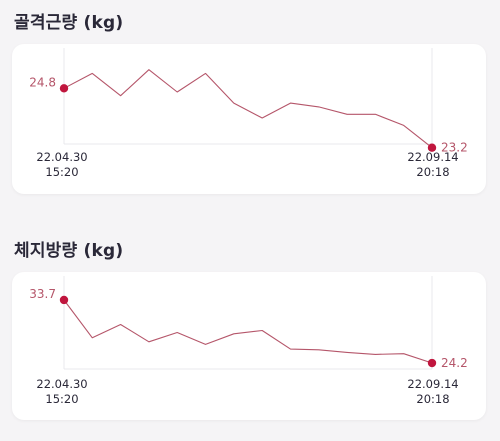 This screenshot has width=500, height=441. What do you see at coordinates (454, 363) in the screenshot?
I see `end-value-label: 24.2` at bounding box center [454, 363].